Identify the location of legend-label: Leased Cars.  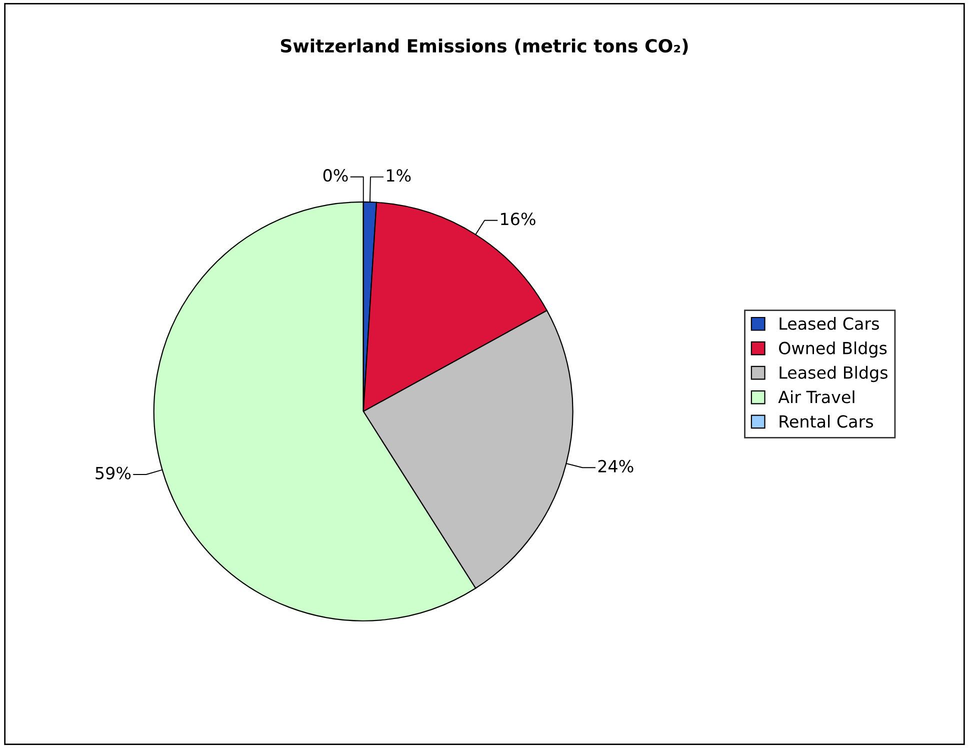
(829, 323).